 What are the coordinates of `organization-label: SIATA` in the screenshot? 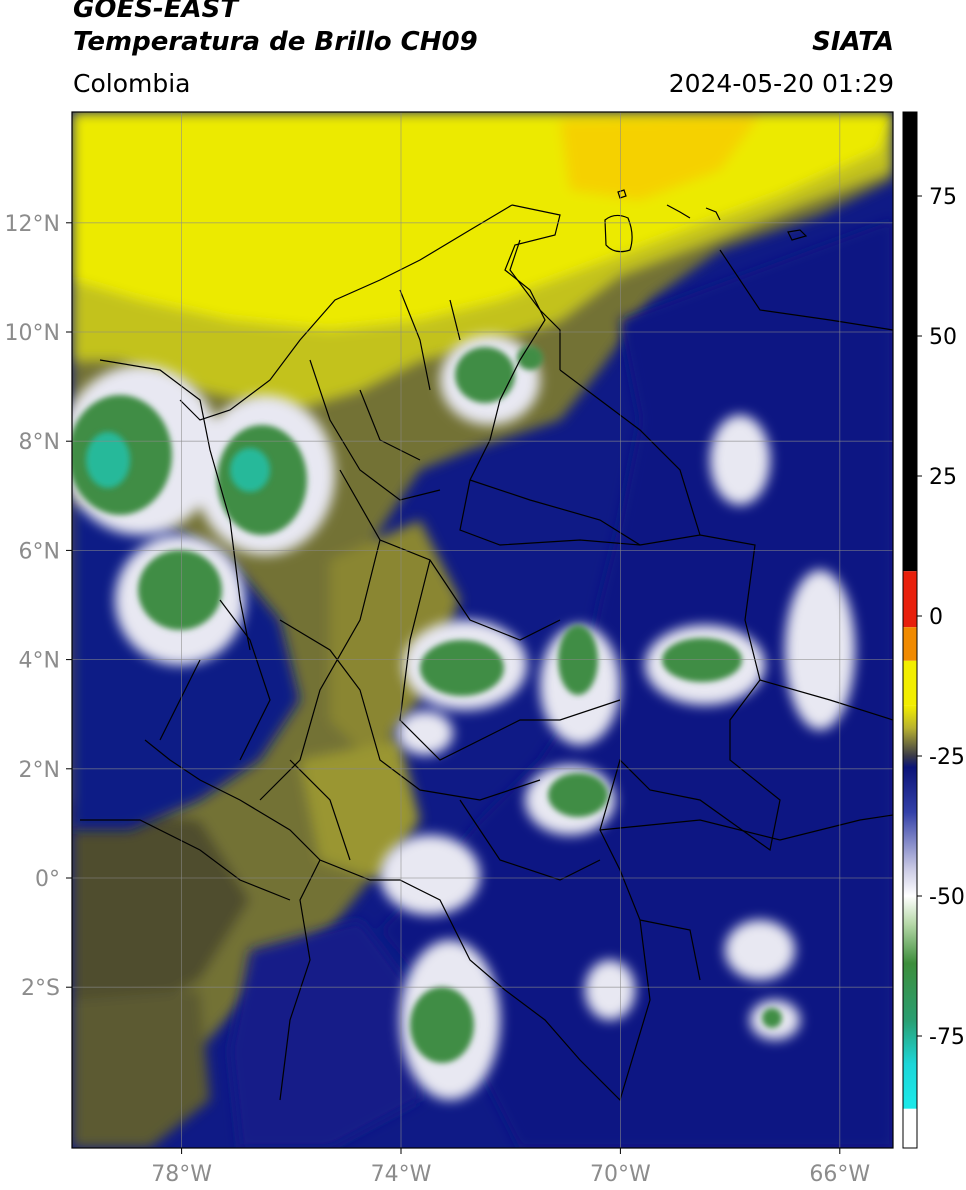 It's located at (853, 42).